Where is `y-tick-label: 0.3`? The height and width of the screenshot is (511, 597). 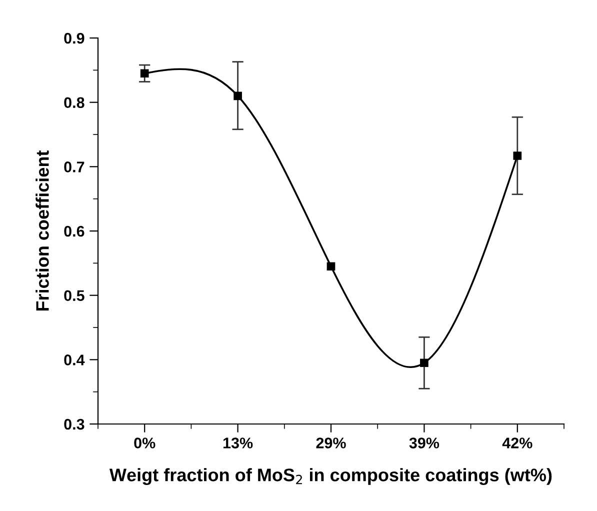 y-tick-label: 0.3 is located at coordinates (74, 424).